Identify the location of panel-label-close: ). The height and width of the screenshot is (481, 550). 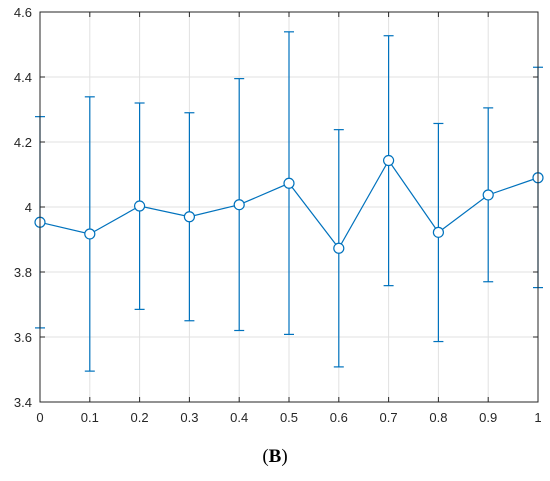
(284, 456).